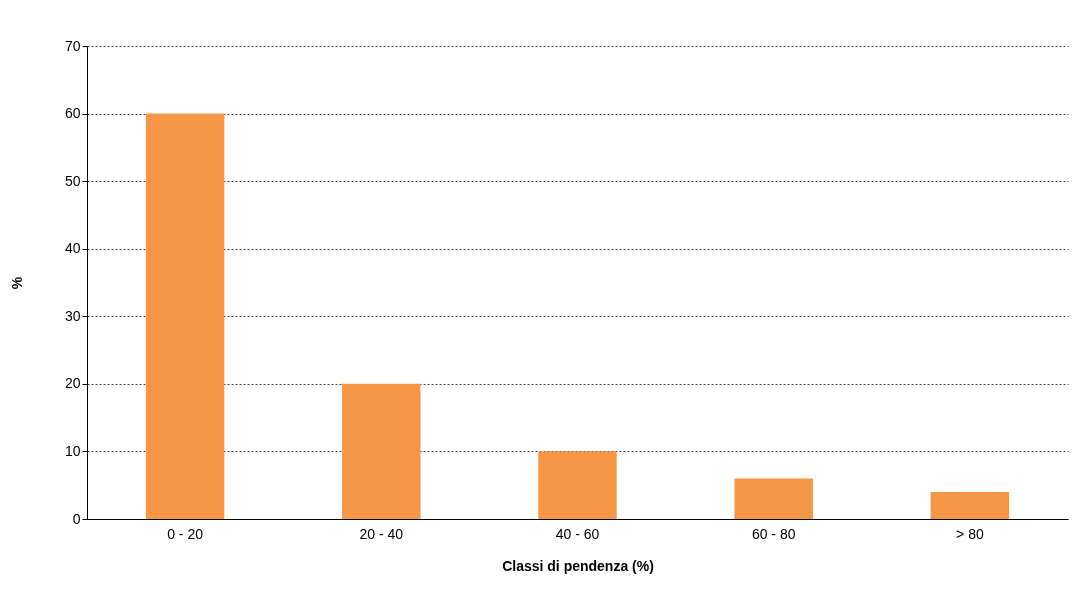 This screenshot has width=1091, height=590. Describe the element at coordinates (970, 533) in the screenshot. I see `x-tick-label: > 80` at that location.